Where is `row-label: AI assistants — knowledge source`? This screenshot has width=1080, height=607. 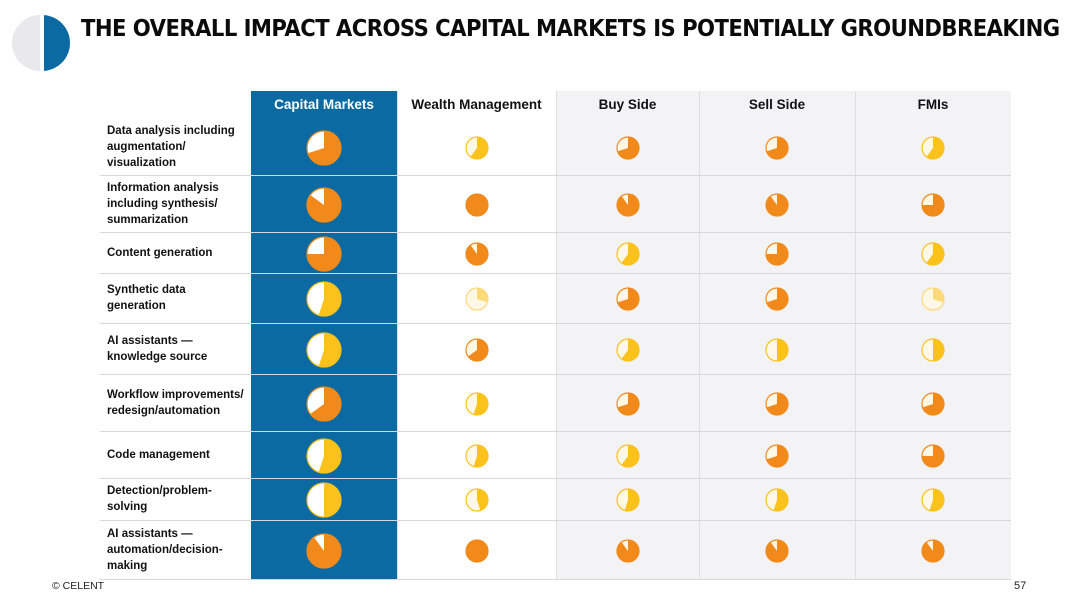 row-label: AI assistants — knowledge source is located at coordinates (157, 348).